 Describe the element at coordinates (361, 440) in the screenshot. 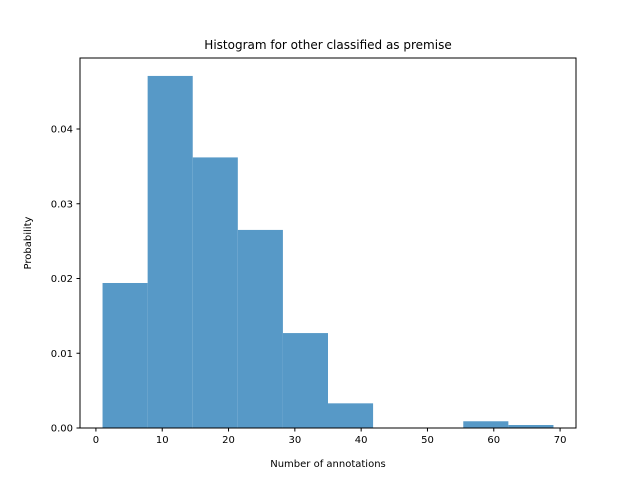

I see `x-tick-label: 40` at that location.